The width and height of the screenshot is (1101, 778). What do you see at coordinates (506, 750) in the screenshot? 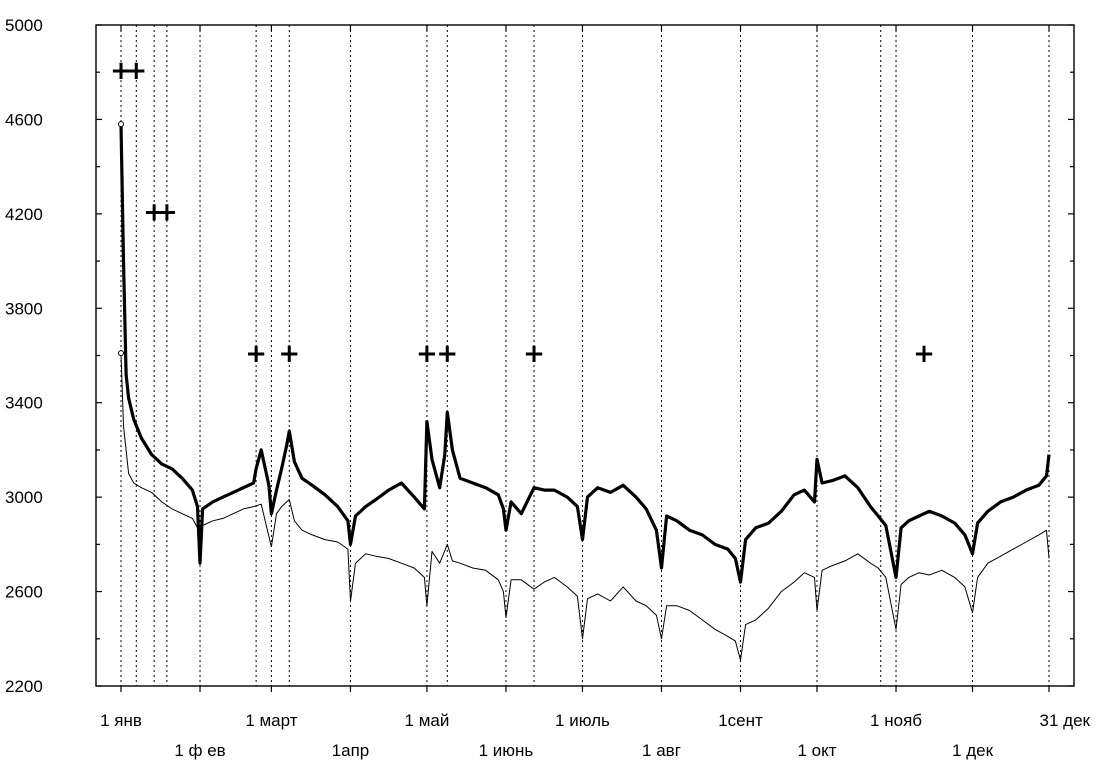
I see `x-tick-label: 1 июнь` at bounding box center [506, 750].